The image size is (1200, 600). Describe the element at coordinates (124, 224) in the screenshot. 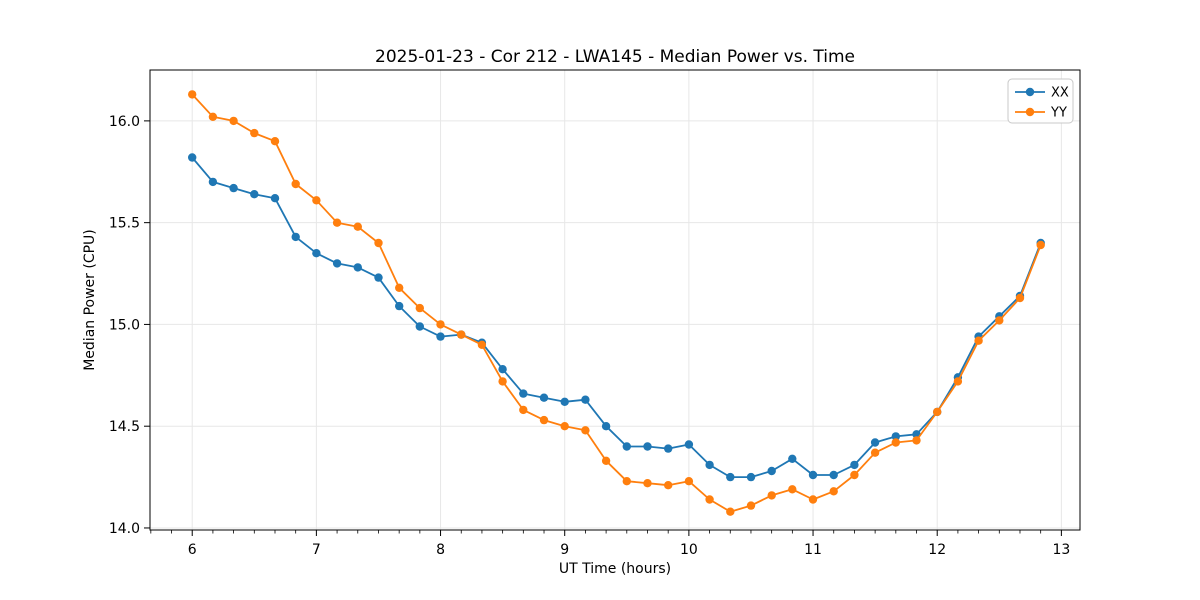

I see `y-tick-label: 15.5` at that location.